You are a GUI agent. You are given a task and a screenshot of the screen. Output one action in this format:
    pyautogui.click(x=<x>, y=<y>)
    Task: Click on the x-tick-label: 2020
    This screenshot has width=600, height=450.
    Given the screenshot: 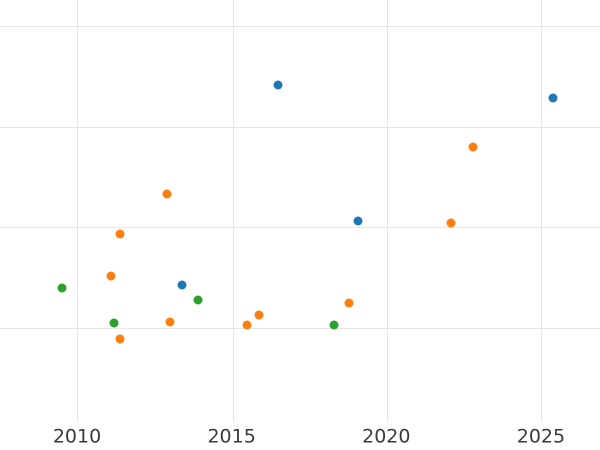 What is the action you would take?
    pyautogui.click(x=386, y=436)
    